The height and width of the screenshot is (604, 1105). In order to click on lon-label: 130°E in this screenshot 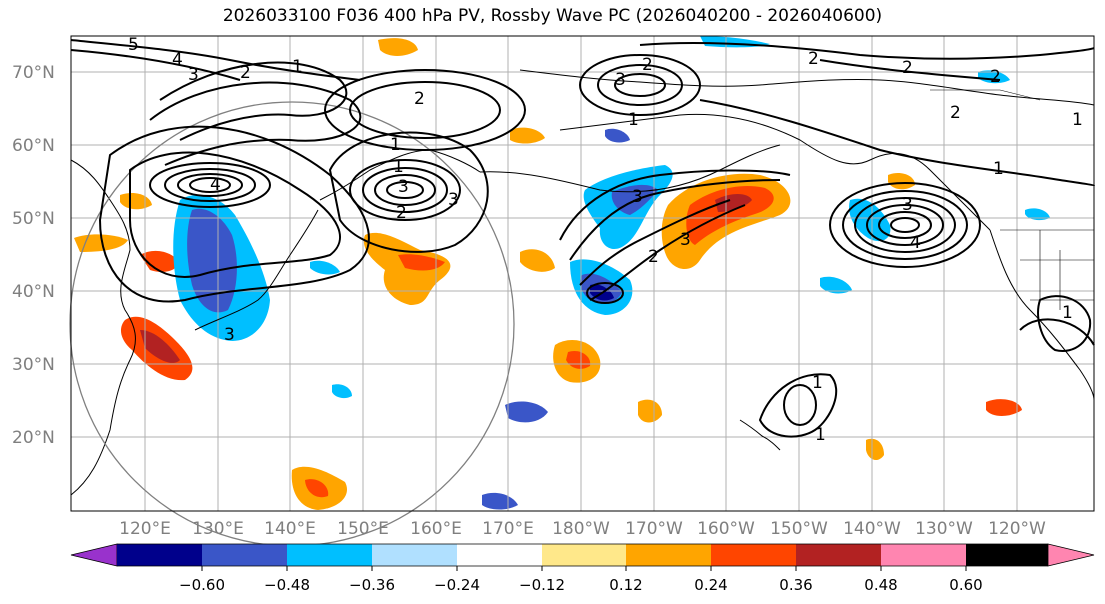, I will do `click(218, 529)`.